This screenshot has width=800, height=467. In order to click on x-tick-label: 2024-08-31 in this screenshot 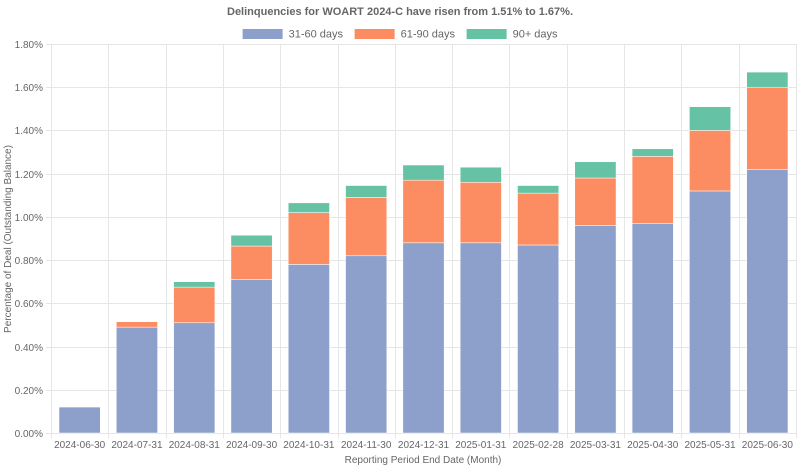, I will do `click(195, 445)`.